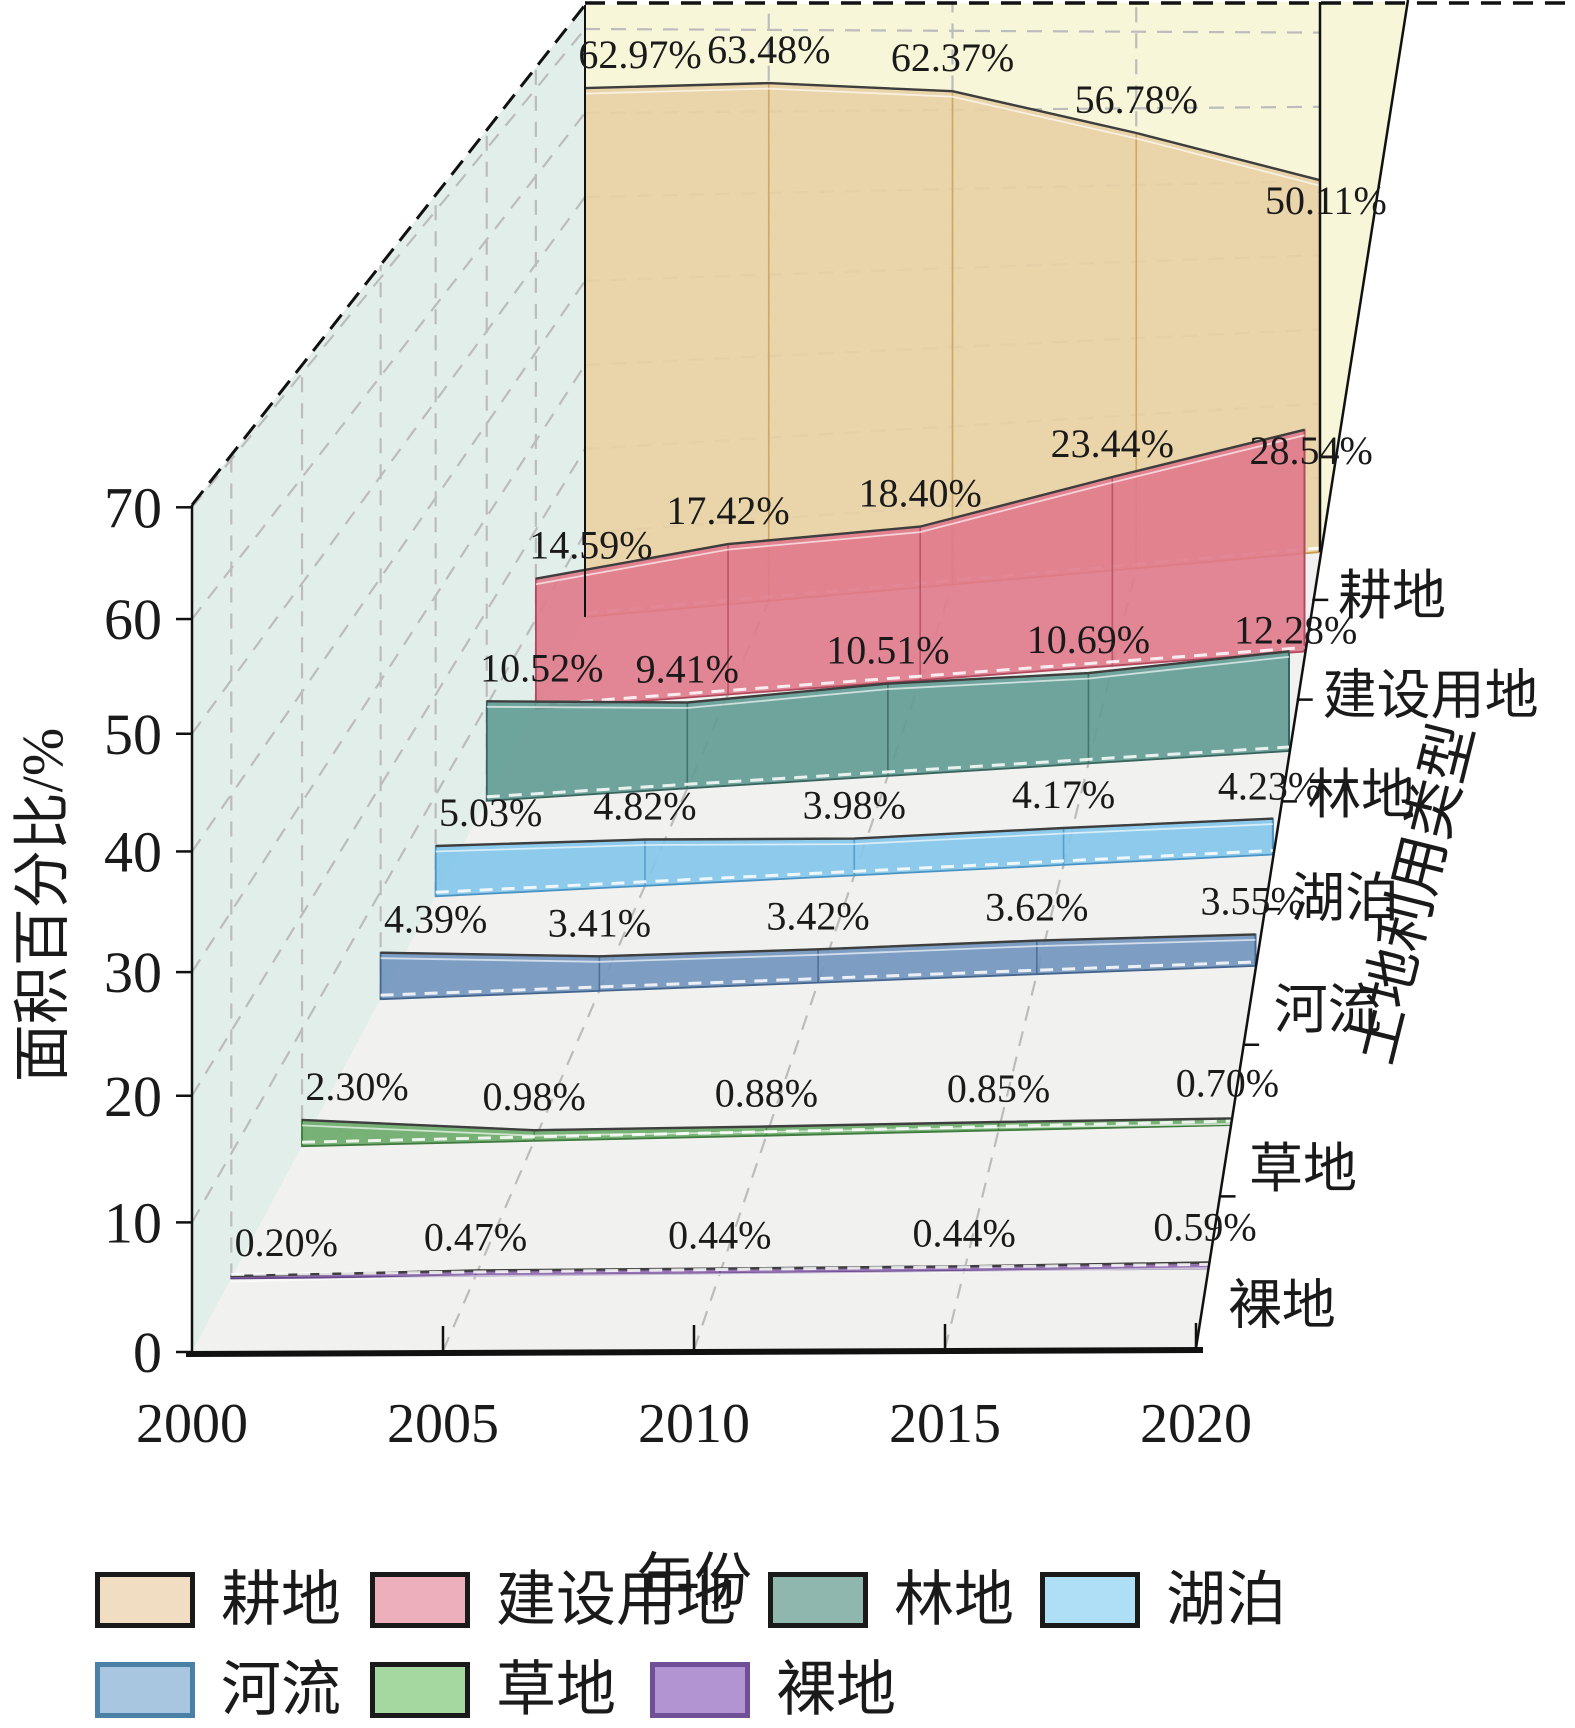 This screenshot has height=1728, width=1575. I want to click on y-tick-label: 0, so click(147, 1352).